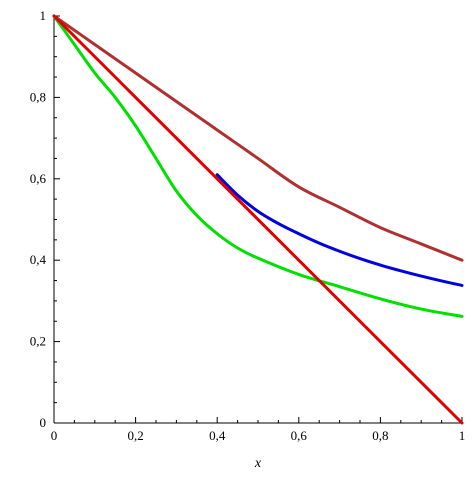 The width and height of the screenshot is (474, 479). I want to click on x-tick-label: 0,8, so click(380, 435).